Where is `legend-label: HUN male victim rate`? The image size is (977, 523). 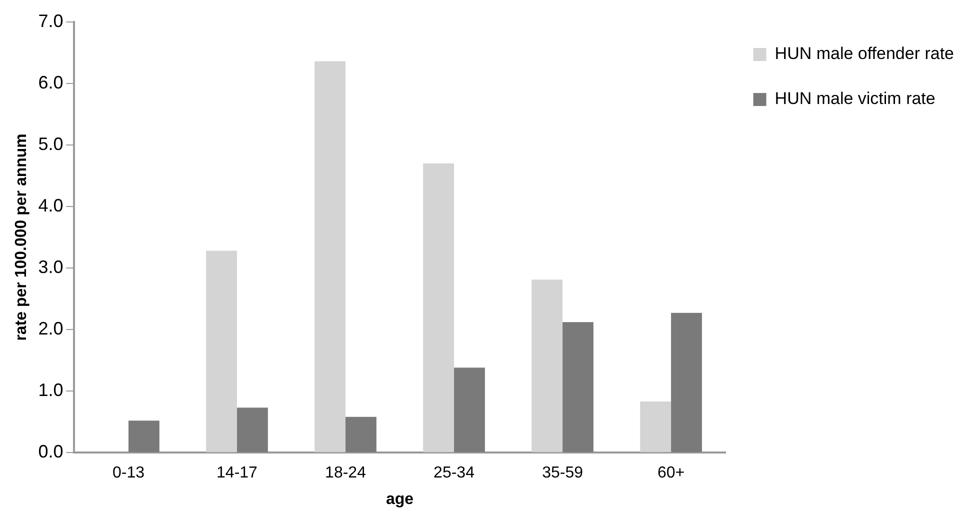
legend-label: HUN male victim rate is located at coordinates (855, 98).